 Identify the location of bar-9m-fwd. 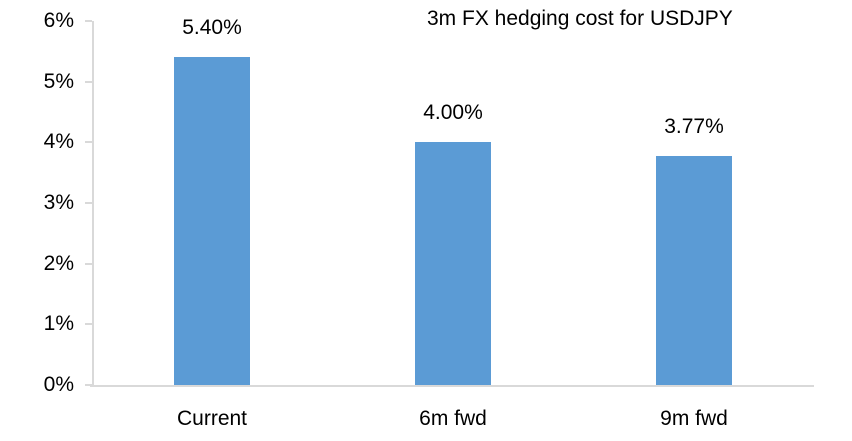
(694, 270).